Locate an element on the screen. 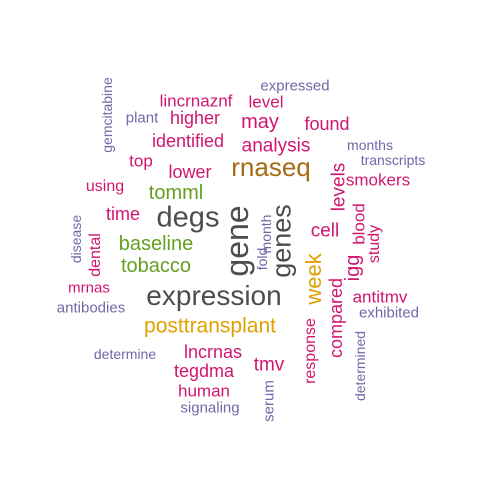 Image resolution: width=480 pixels, height=480 pixels. word-top: top is located at coordinates (141, 161).